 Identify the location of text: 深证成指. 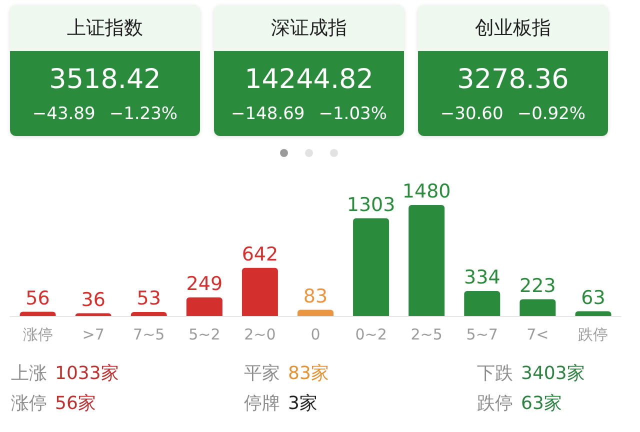
(309, 28).